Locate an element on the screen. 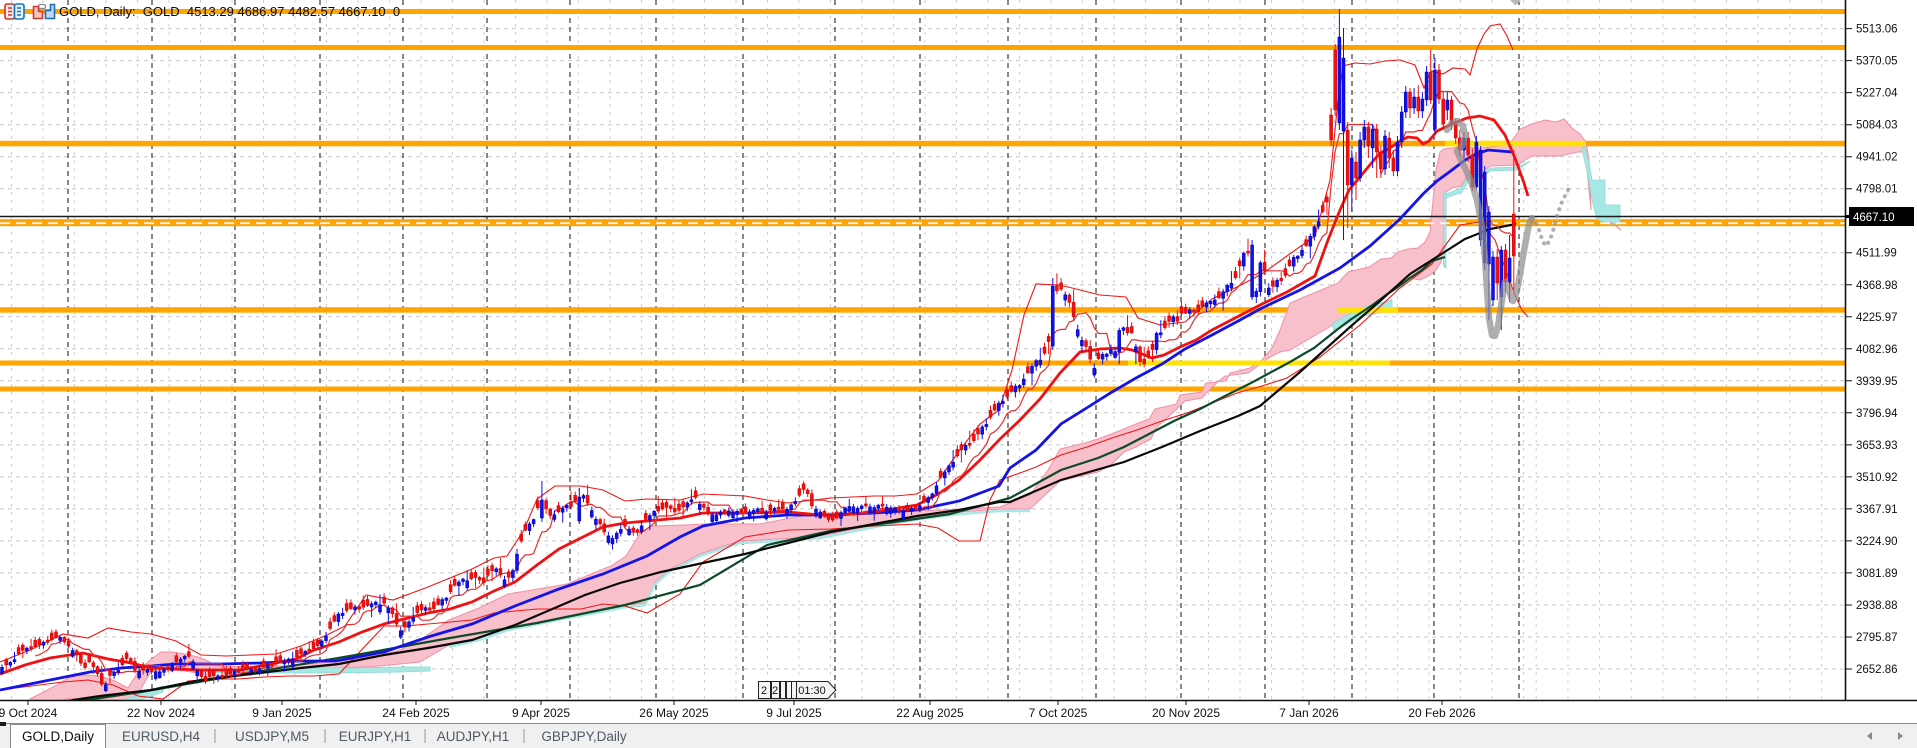 The height and width of the screenshot is (748, 1917). svg-text: 4368.98 is located at coordinates (1877, 286).